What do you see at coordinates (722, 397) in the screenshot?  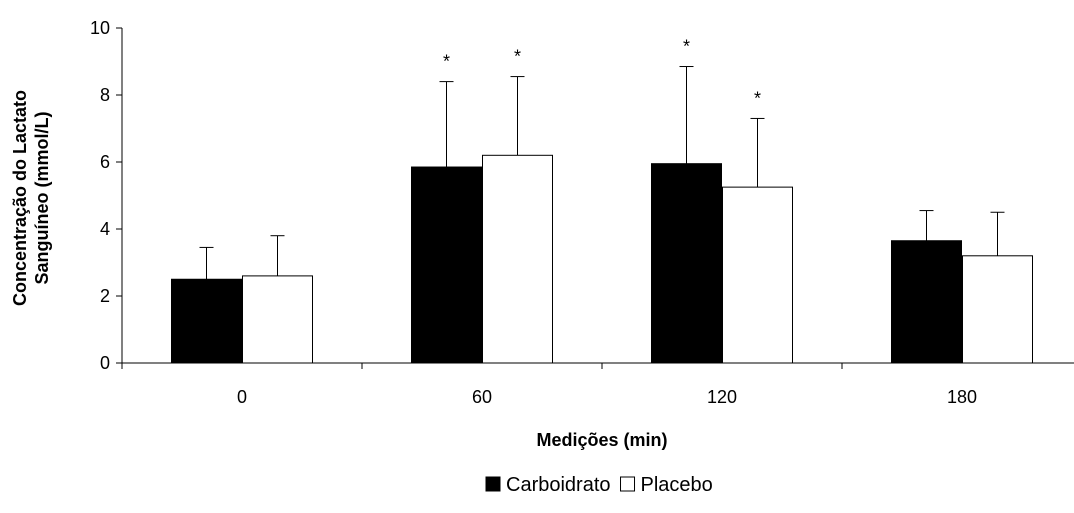 I see `x-tick-label: 120` at bounding box center [722, 397].